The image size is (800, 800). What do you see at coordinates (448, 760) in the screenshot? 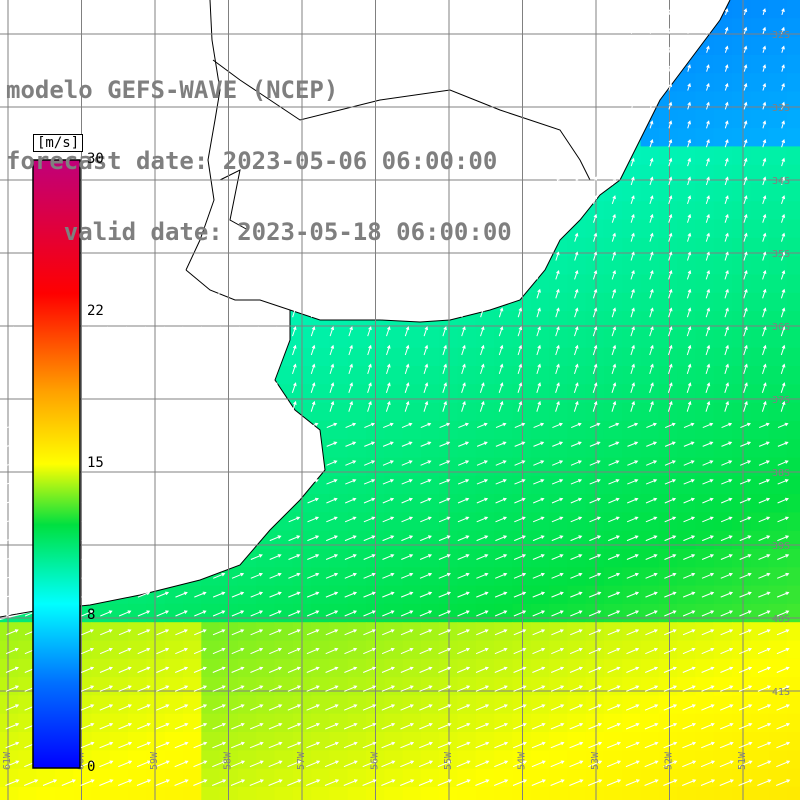
I see `longitude-label: 55W` at bounding box center [448, 760].